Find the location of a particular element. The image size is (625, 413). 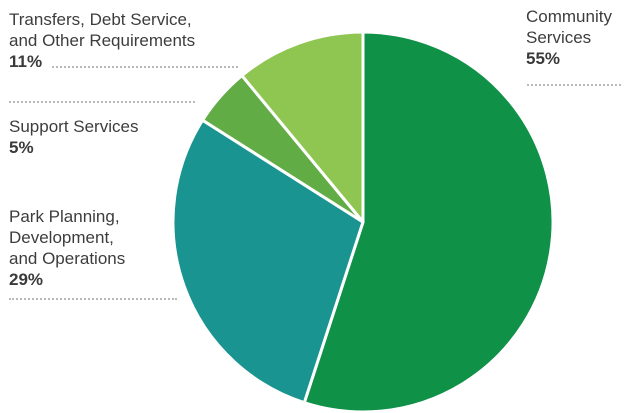

label-support-services: Support Services 5% is located at coordinates (73, 137).